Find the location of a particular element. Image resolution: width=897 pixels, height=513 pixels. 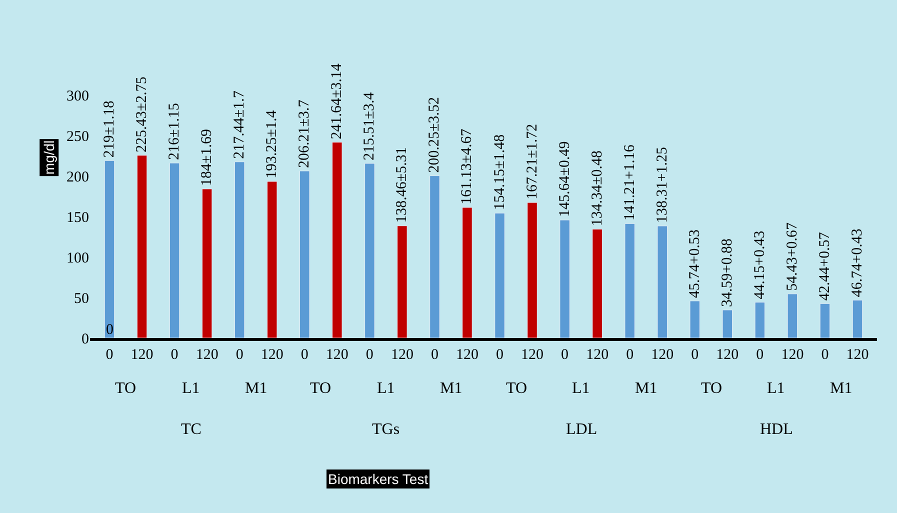

data-label: 45.74+0.53 is located at coordinates (694, 263).